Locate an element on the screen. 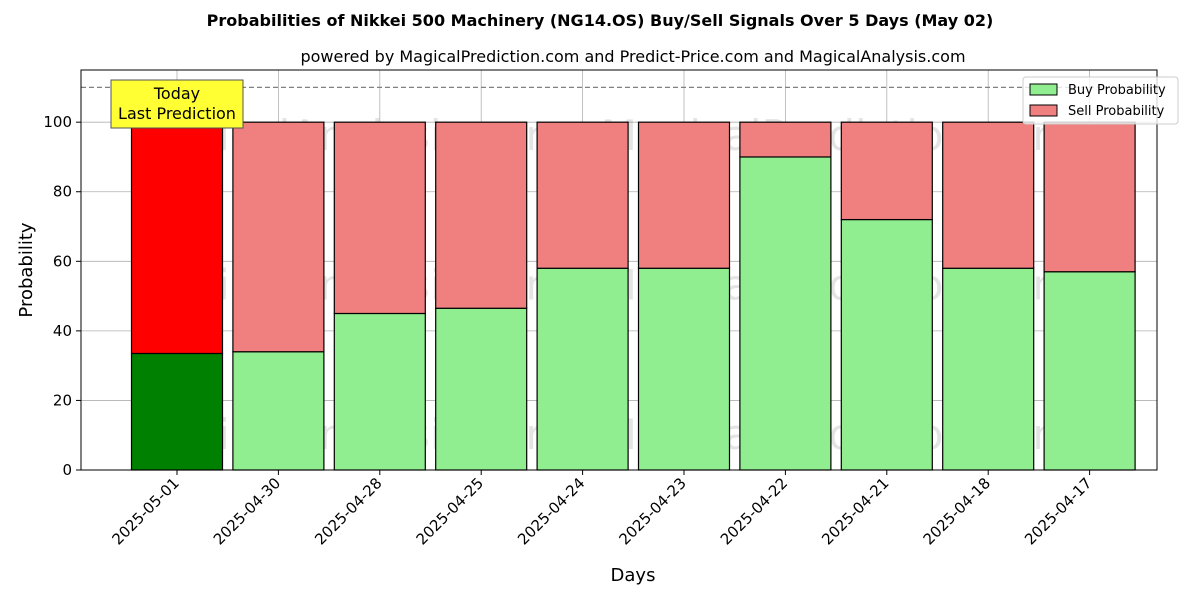 This screenshot has height=600, width=1200. y-tick-label: 80 is located at coordinates (62, 192).